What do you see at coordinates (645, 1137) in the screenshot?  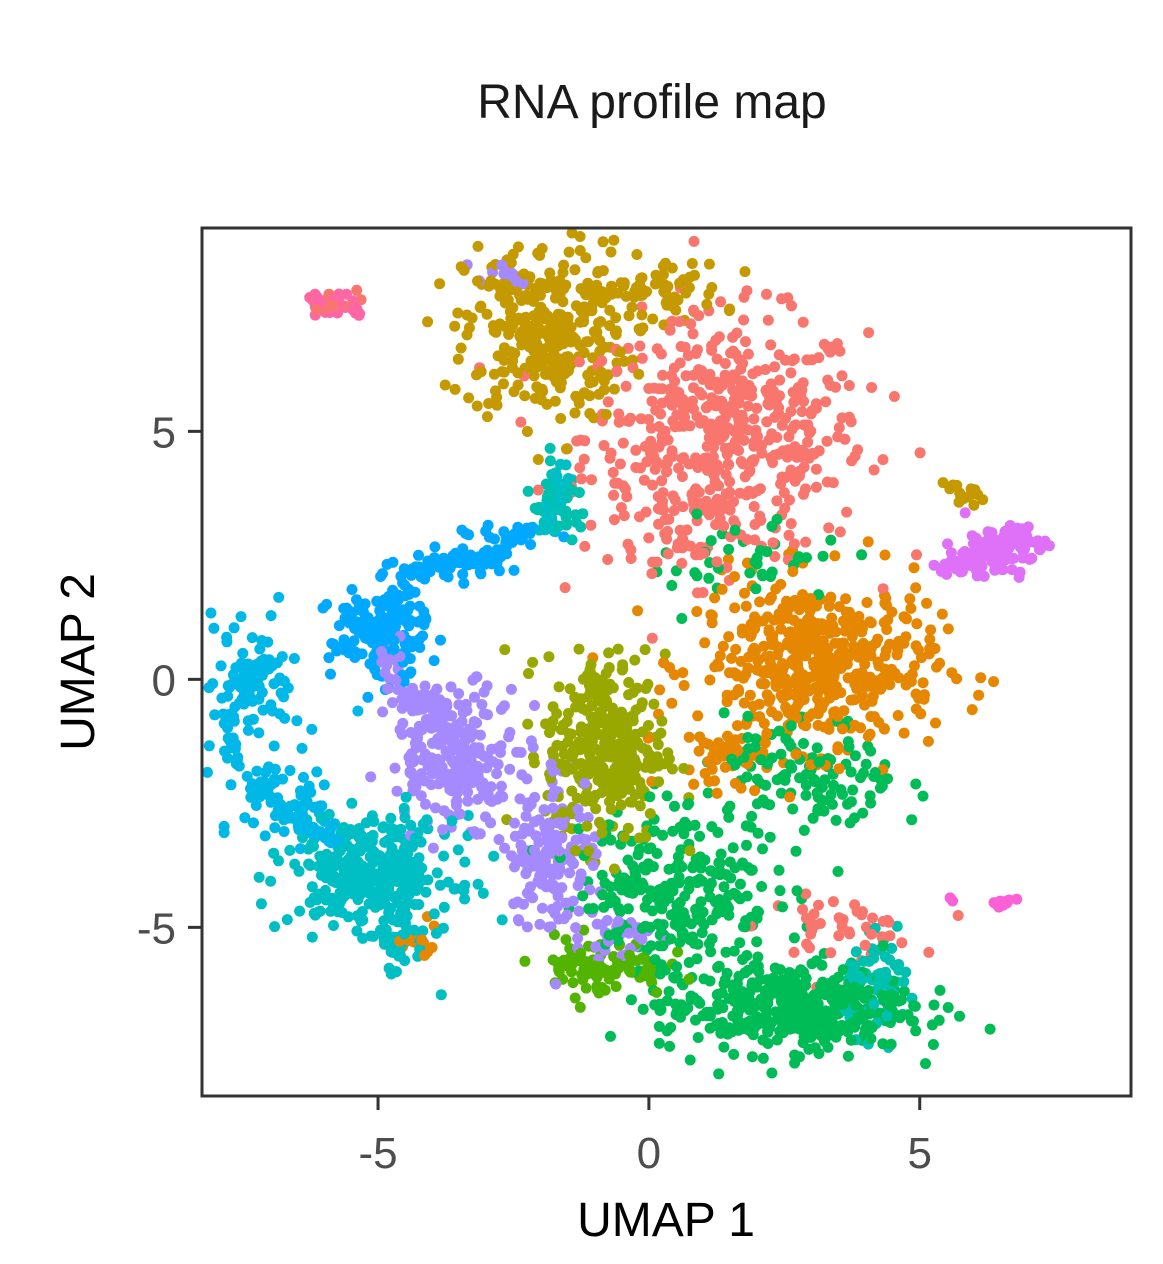 I see `x-axis: -5 0 5` at bounding box center [645, 1137].